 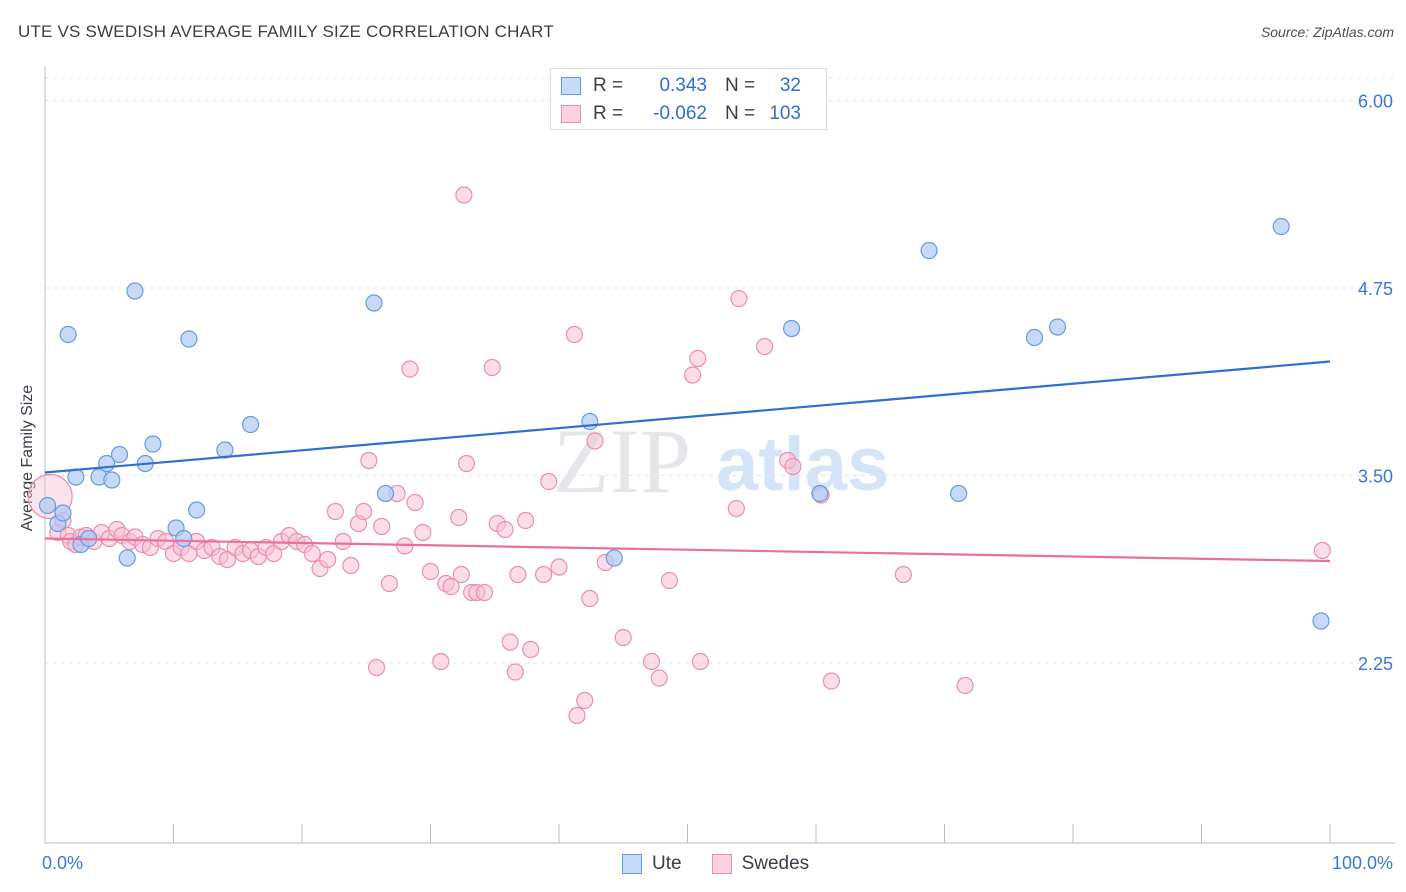 I want to click on stats-legend: R = 0.343 N = 32 R = -0.062 N = 103, so click(x=688, y=99).